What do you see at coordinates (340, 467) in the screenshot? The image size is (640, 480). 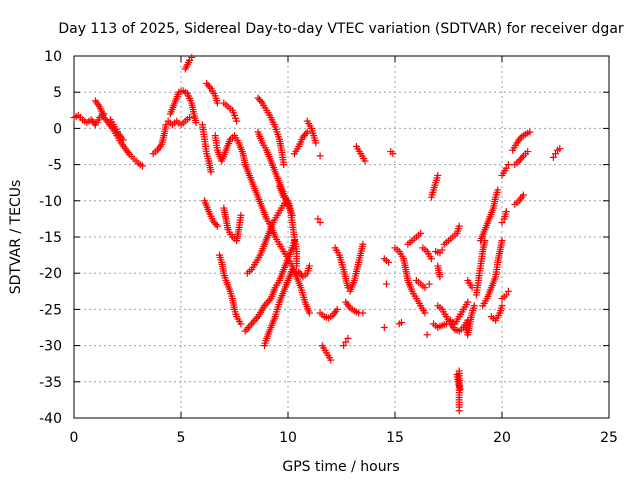 I see `x-axis-label: GPS time / hours` at bounding box center [340, 467].